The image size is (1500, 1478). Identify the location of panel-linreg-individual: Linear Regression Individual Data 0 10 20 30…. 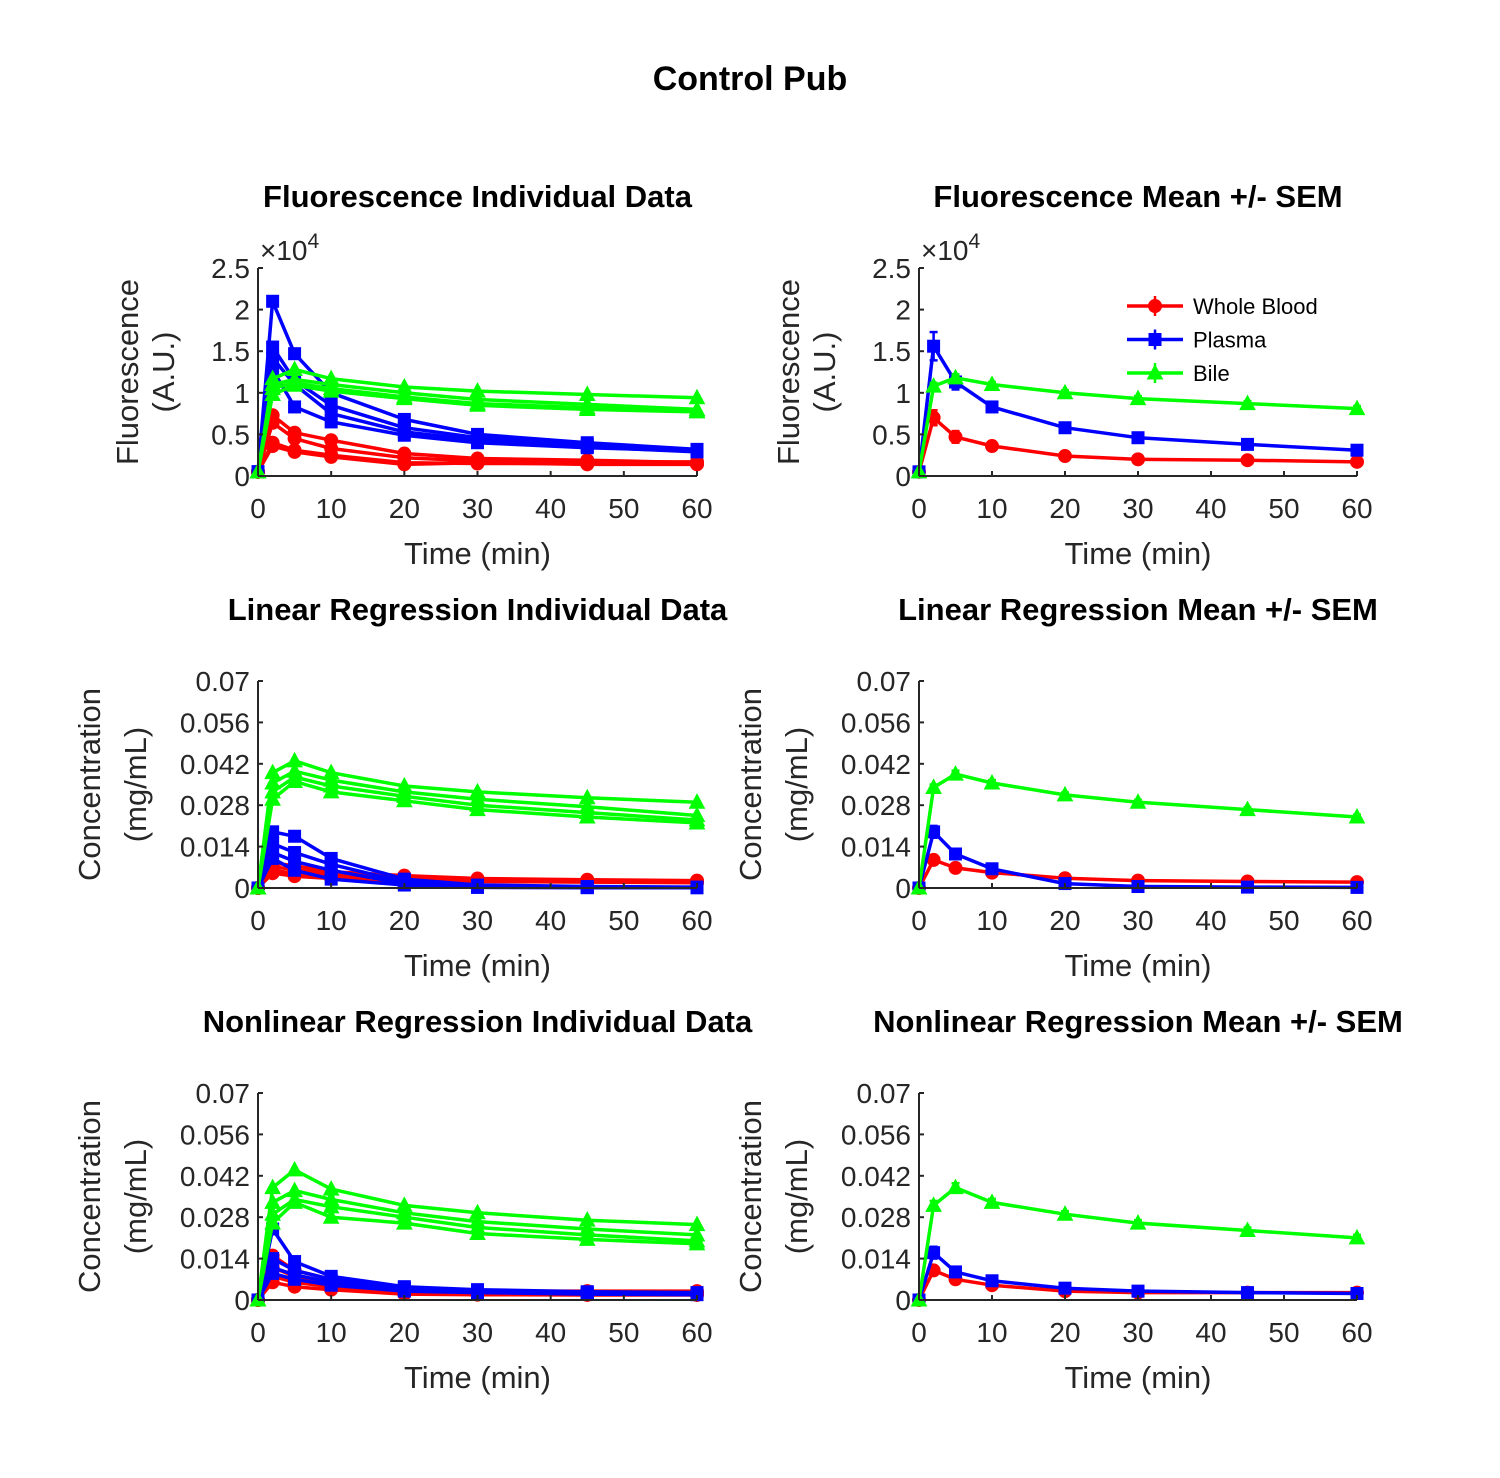
(400, 787).